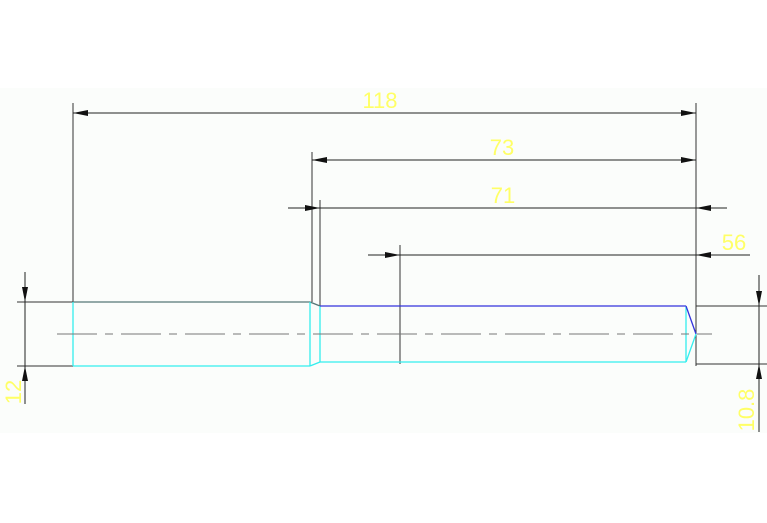  Describe the element at coordinates (734, 242) in the screenshot. I see `dim-text-56: 56` at that location.